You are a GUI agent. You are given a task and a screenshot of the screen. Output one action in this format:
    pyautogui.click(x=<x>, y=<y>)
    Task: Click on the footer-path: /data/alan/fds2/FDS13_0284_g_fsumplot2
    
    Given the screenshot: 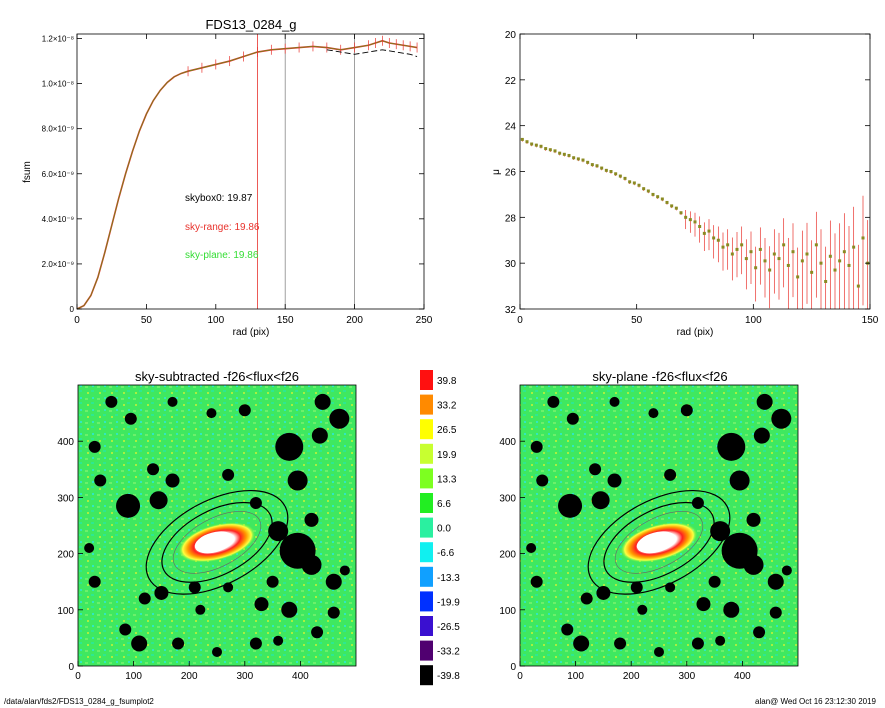 What is the action you would take?
    pyautogui.click(x=79, y=701)
    